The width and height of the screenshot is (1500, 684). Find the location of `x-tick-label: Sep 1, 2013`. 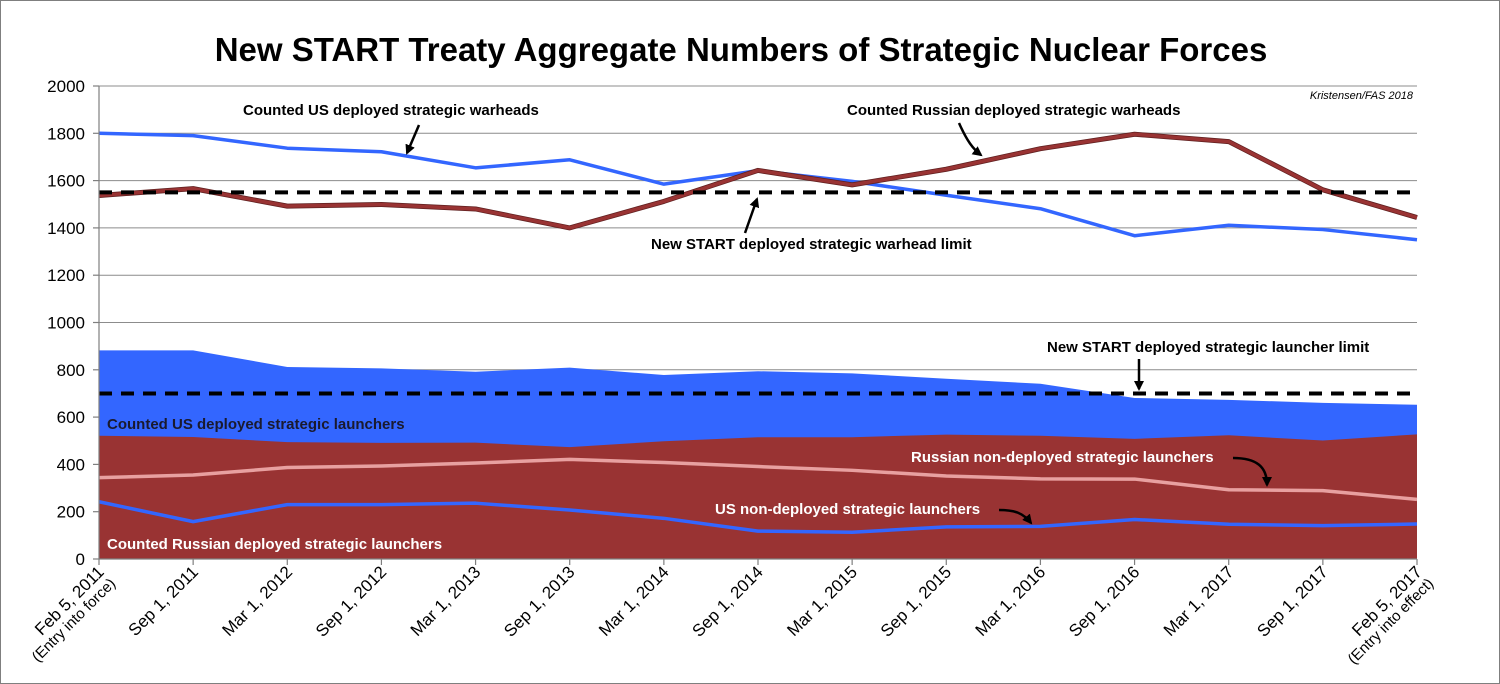

x-tick-label: Sep 1, 2013 is located at coordinates (539, 601).